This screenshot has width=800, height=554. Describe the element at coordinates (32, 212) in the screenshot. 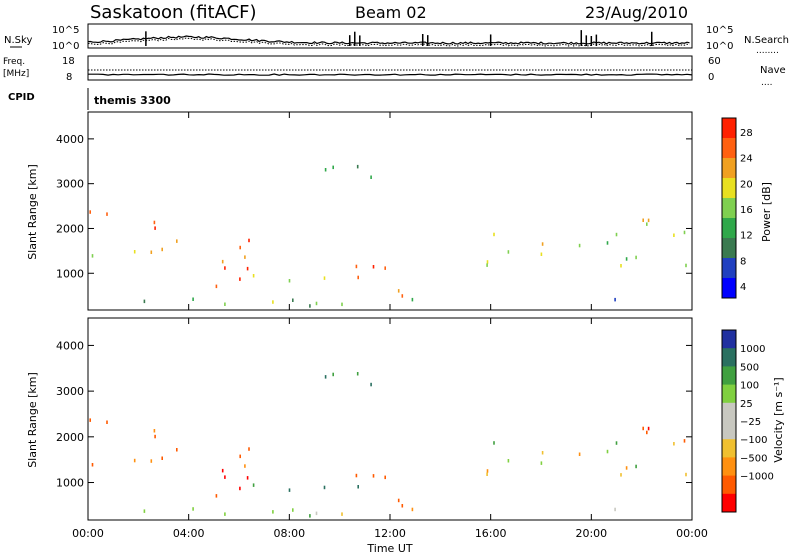

I see `power-ylabel: Slant Range [km]` at that location.